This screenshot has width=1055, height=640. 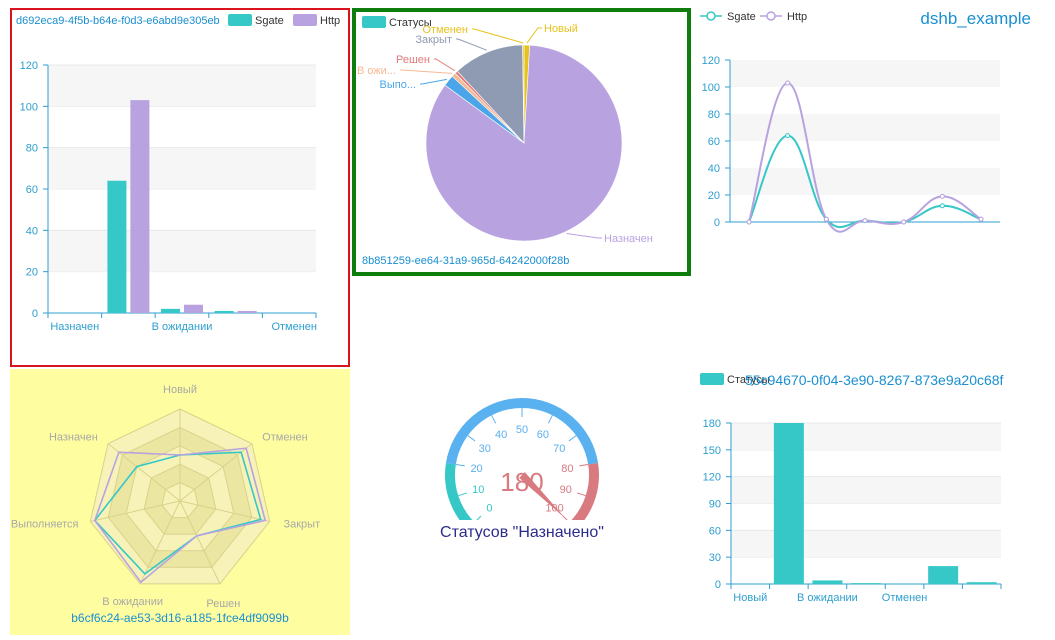 I want to click on gauge-title: Статусов "Назначено", so click(x=522, y=533).